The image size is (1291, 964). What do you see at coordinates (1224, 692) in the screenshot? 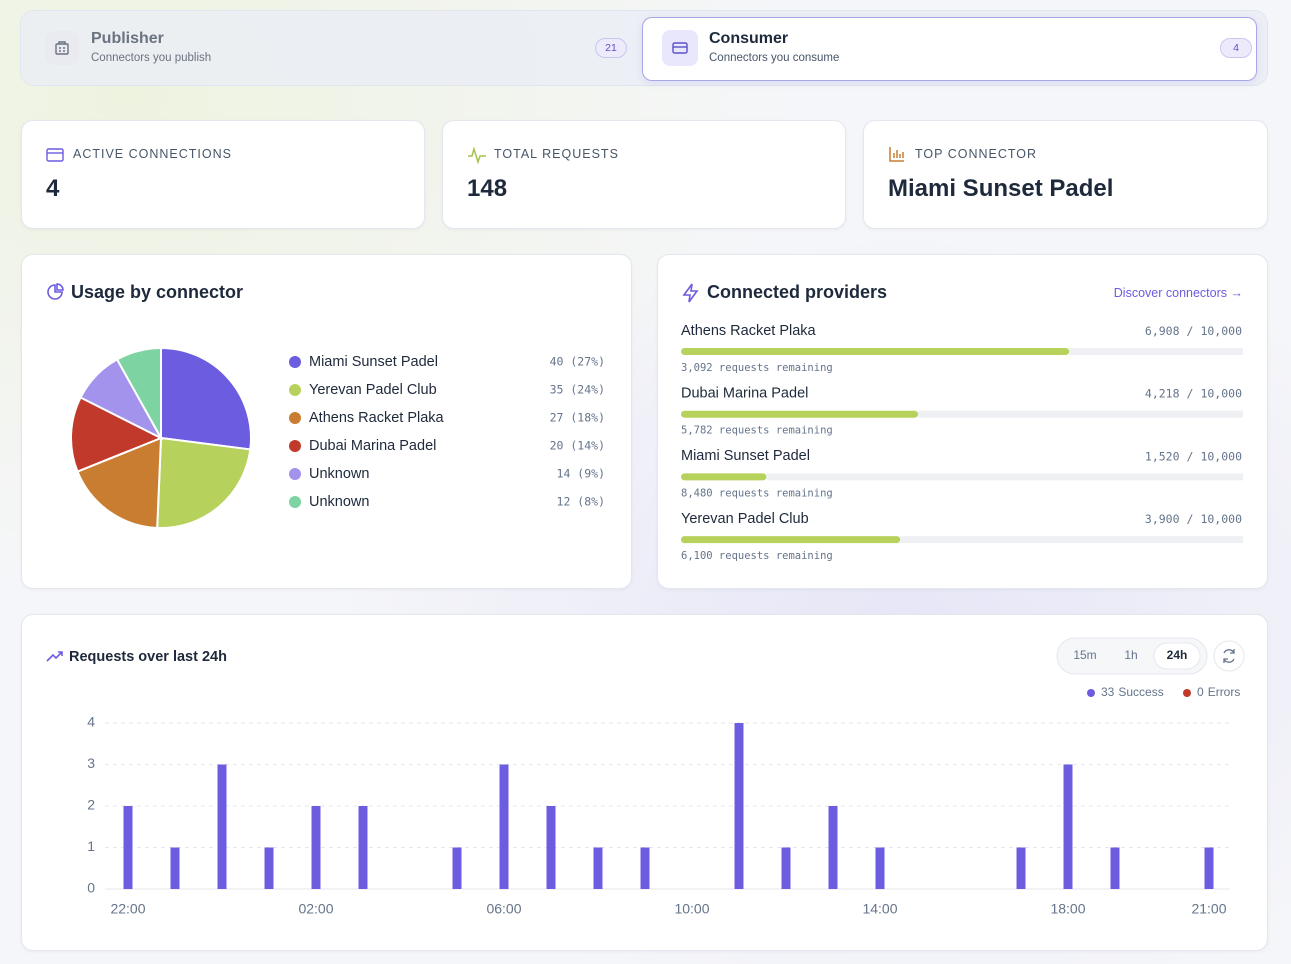
I see `legend-name: Errors` at bounding box center [1224, 692].